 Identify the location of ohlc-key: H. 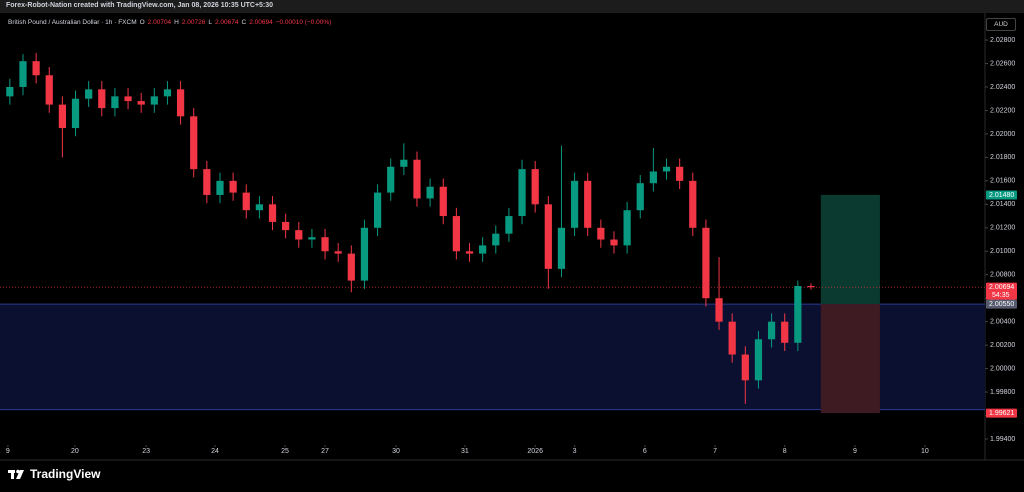
(176, 22).